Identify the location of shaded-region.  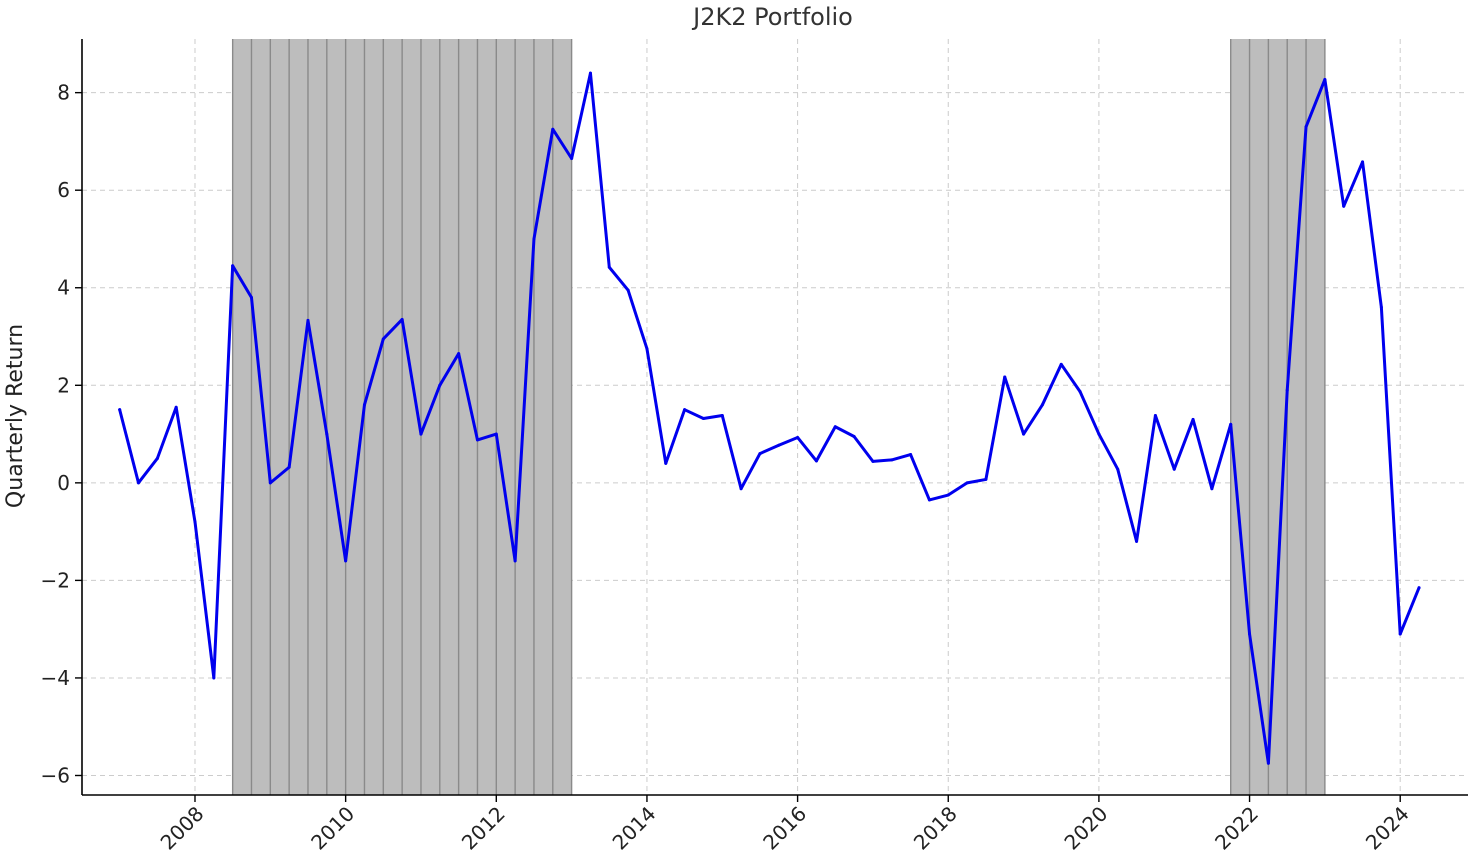
(1277, 417).